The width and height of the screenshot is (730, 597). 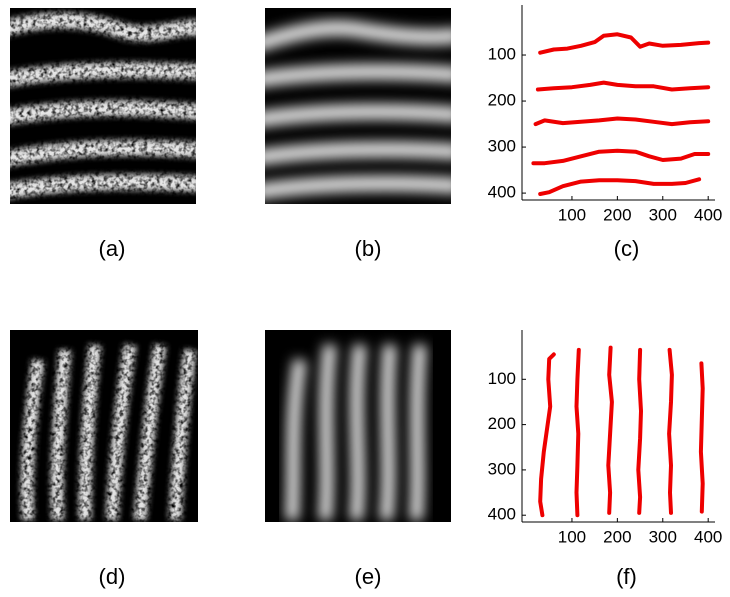 I want to click on image-b, so click(x=358, y=106).